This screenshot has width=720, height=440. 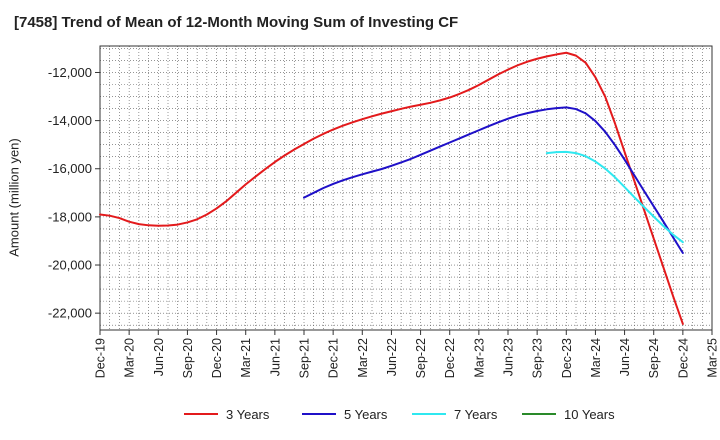 What do you see at coordinates (713, 358) in the screenshot?
I see `x-tick-label: Mar-25` at bounding box center [713, 358].